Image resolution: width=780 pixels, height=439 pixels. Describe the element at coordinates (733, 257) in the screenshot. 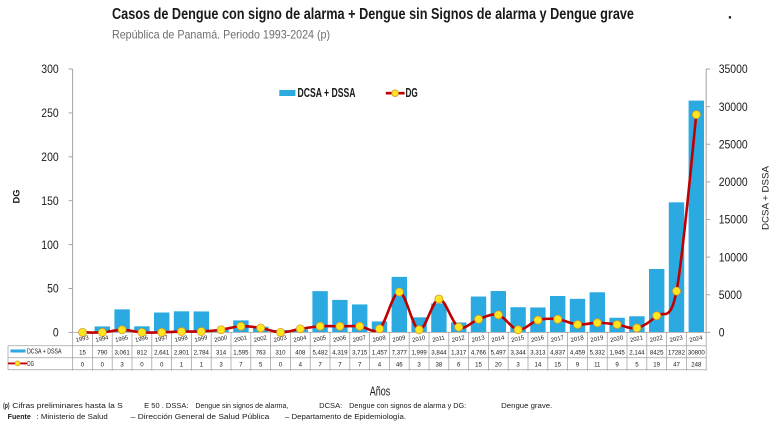

I see `svg-text: 10000` at that location.